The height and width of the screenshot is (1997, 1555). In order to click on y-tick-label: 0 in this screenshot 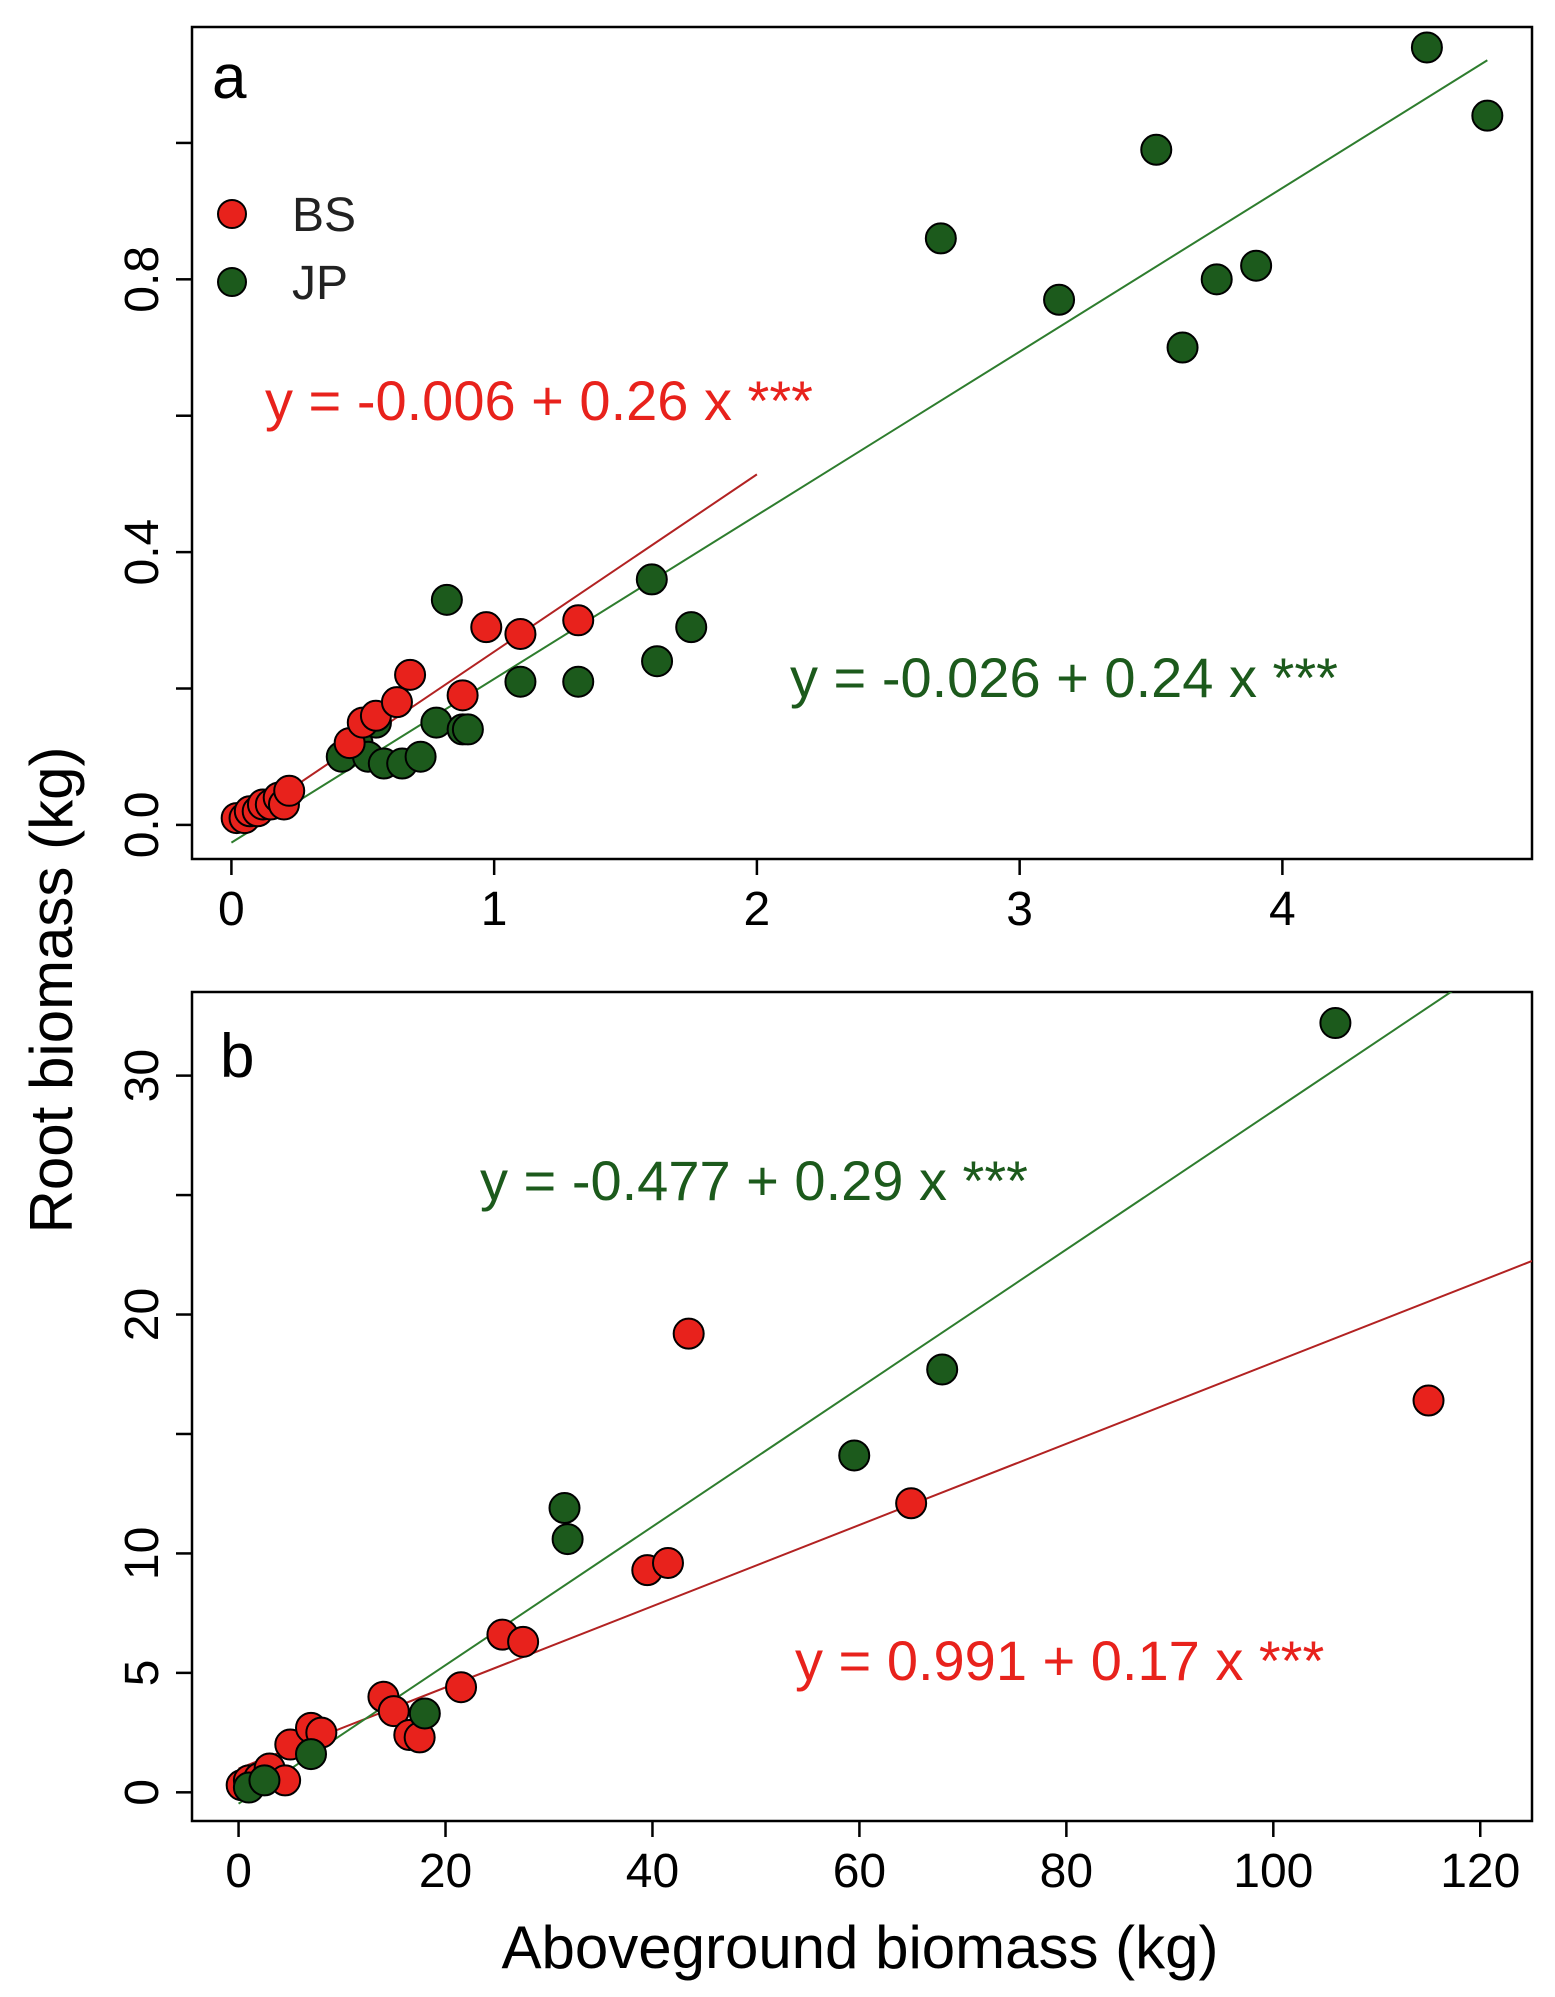, I will do `click(142, 1792)`.